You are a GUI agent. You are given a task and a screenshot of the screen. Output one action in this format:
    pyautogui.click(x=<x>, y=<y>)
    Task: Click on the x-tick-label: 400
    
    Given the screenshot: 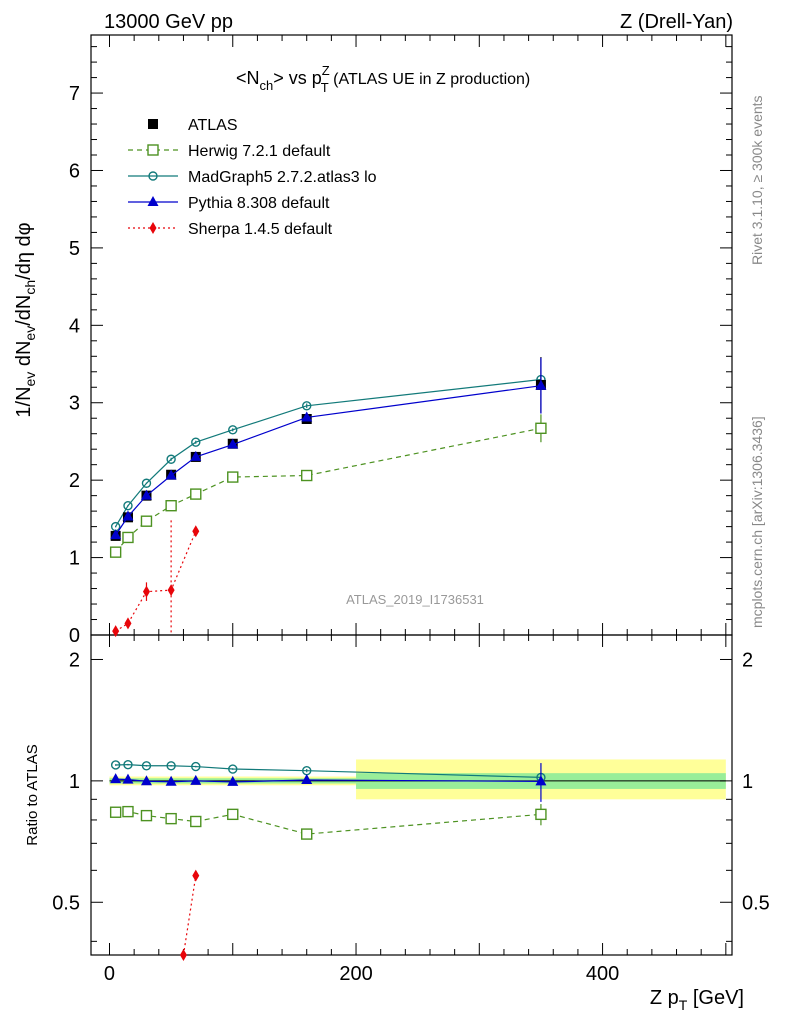 What is the action you would take?
    pyautogui.click(x=602, y=974)
    